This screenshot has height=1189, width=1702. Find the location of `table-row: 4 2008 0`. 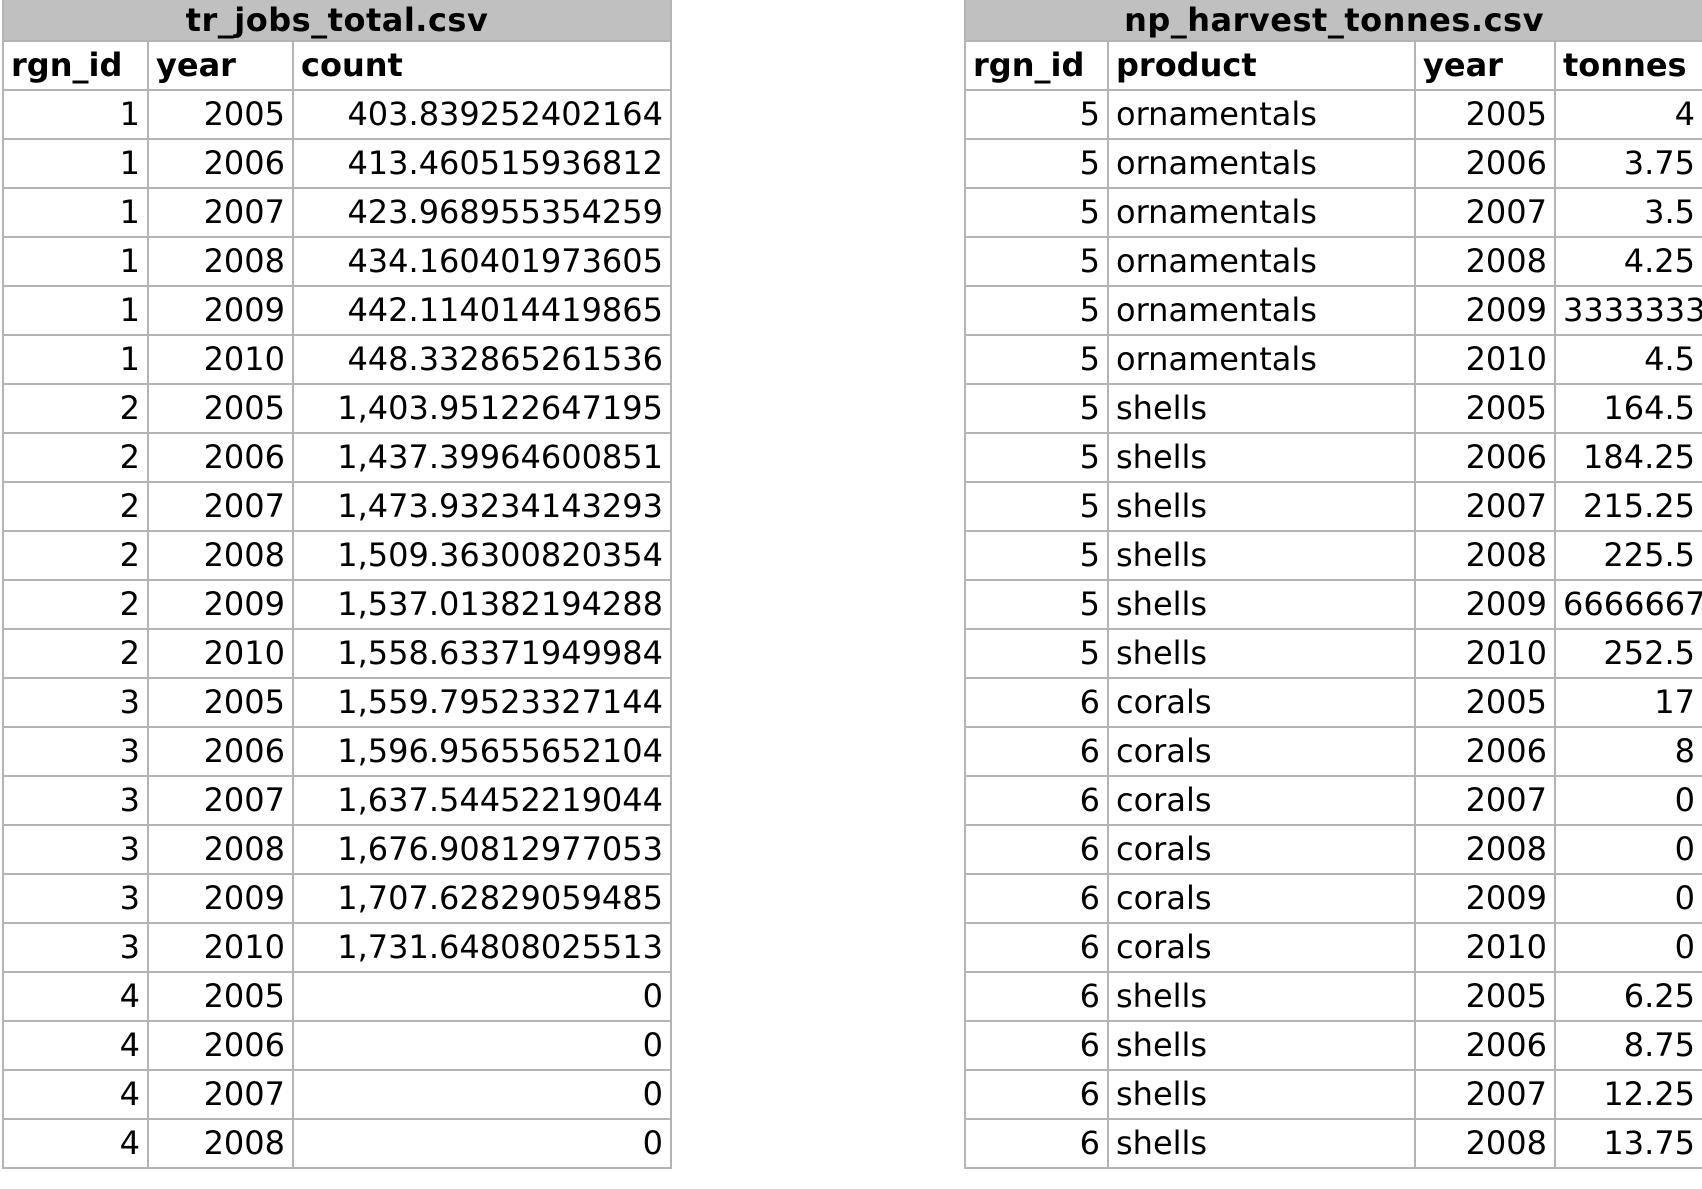

table-row: 4 2008 0 is located at coordinates (337, 1143).